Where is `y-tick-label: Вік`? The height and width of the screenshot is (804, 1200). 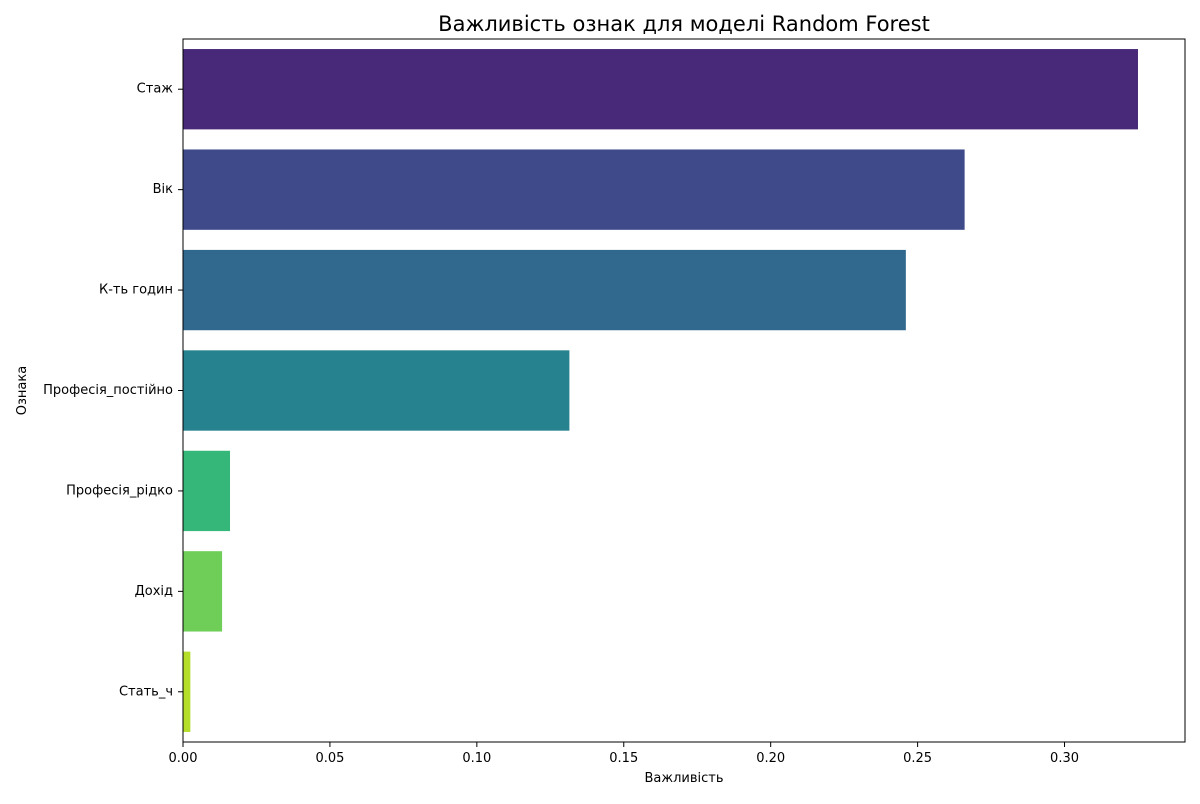
y-tick-label: Вік is located at coordinates (163, 189).